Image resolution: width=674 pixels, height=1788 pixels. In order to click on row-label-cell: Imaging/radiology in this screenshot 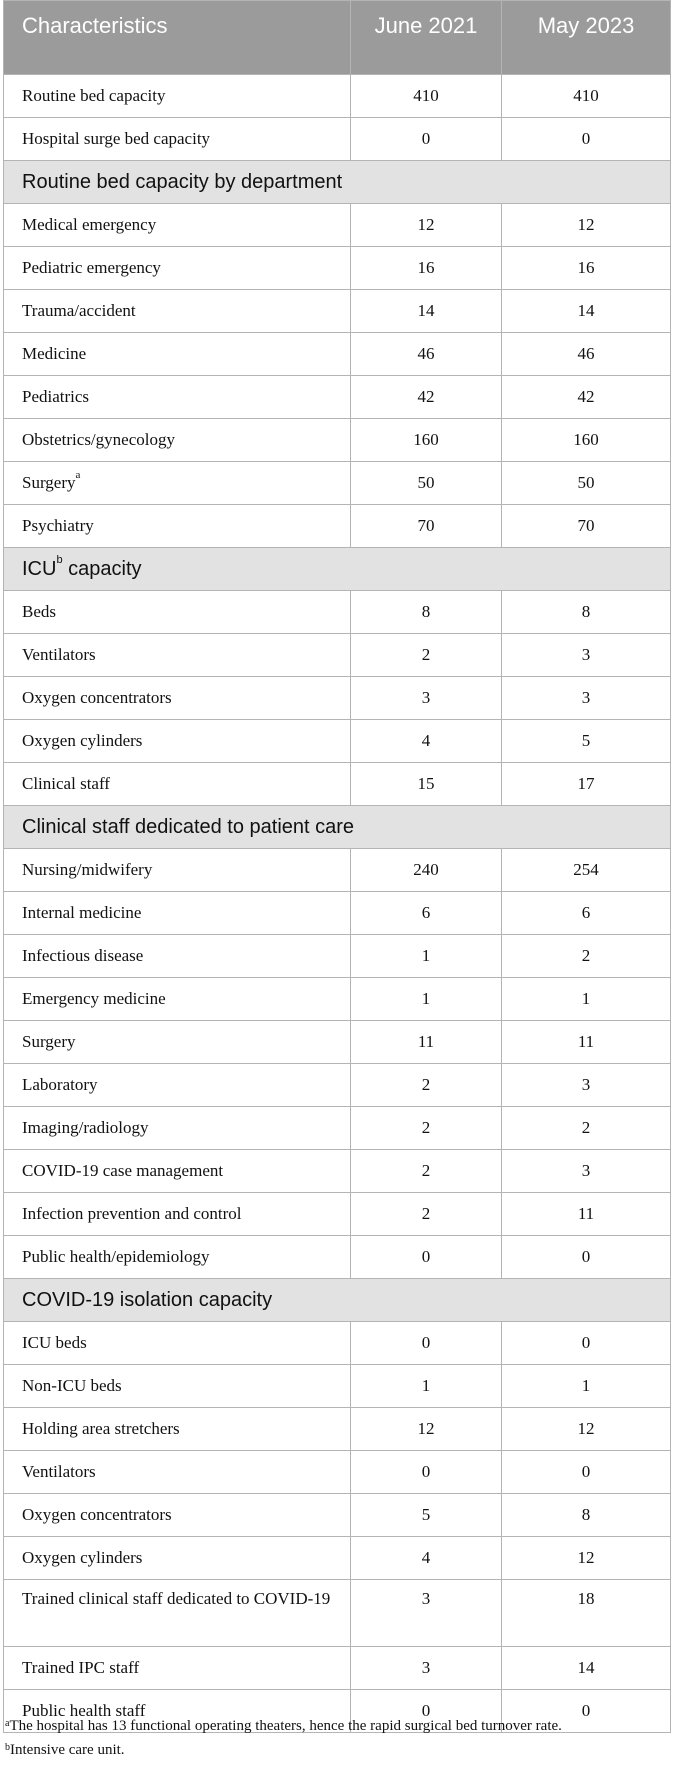, I will do `click(177, 1128)`.